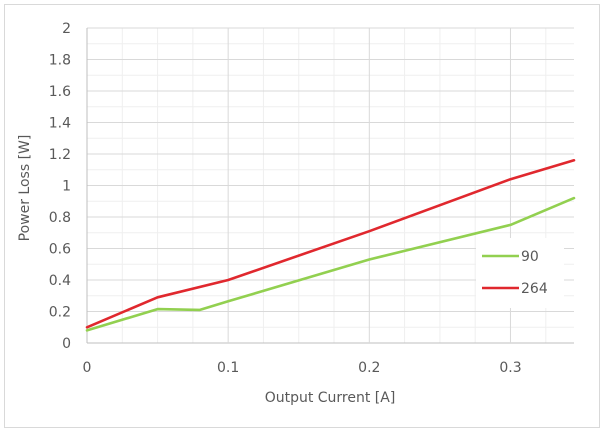 This screenshot has height=433, width=604. I want to click on legend: 90 264, so click(520, 273).